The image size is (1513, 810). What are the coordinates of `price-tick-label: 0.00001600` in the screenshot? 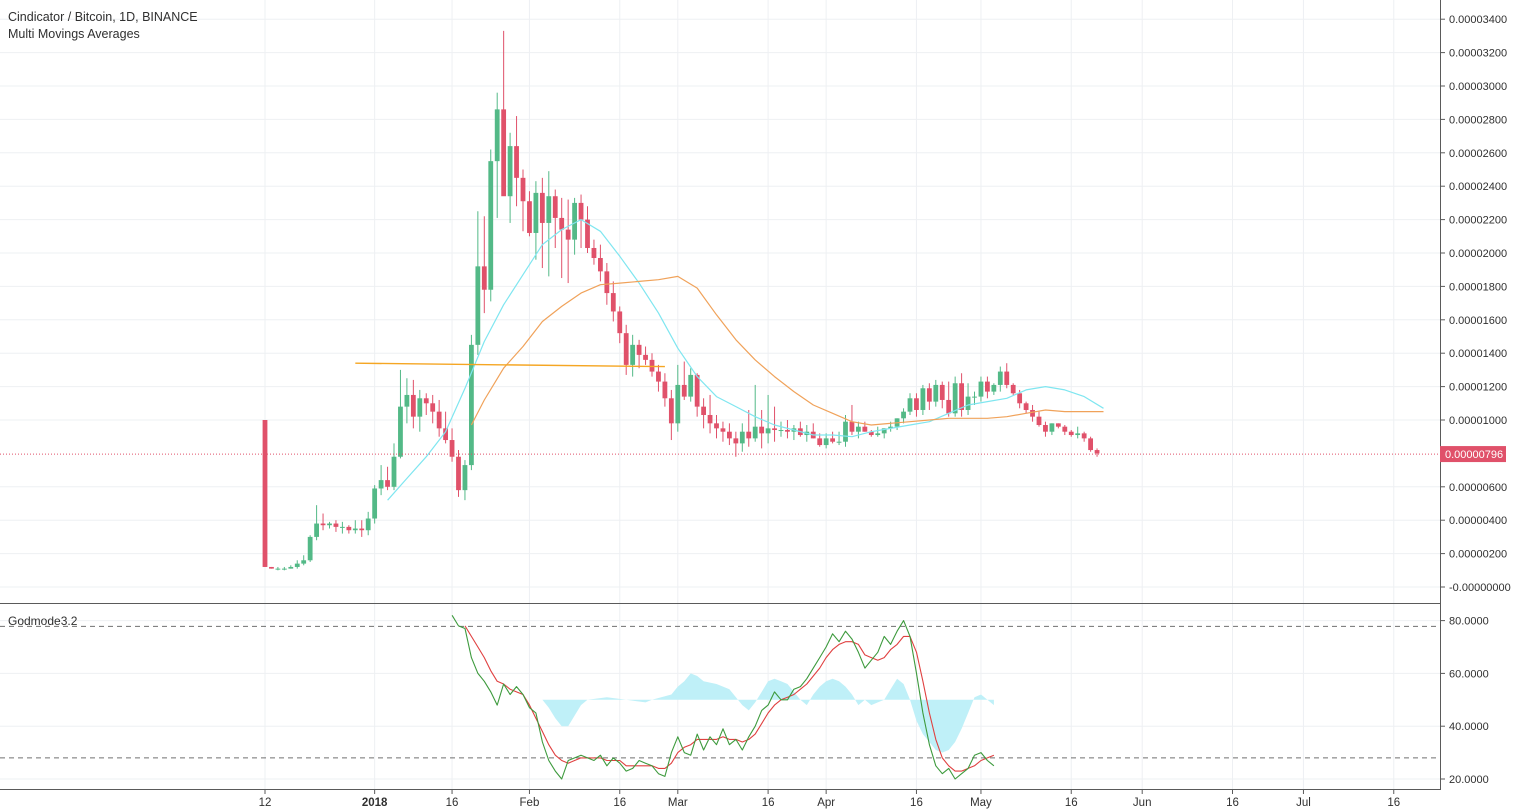 It's located at (1478, 321).